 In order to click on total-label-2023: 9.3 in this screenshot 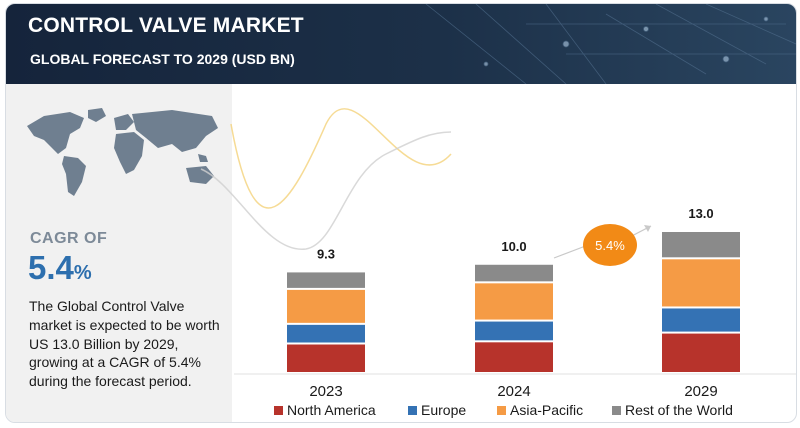, I will do `click(326, 253)`.